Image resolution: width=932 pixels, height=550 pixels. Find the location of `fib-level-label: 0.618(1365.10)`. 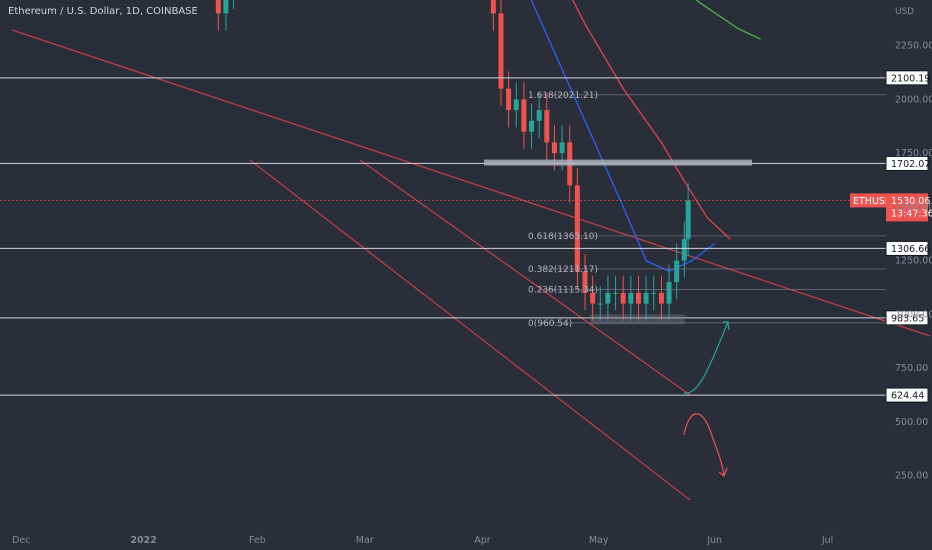

fib-level-label: 0.618(1365.10) is located at coordinates (563, 237).